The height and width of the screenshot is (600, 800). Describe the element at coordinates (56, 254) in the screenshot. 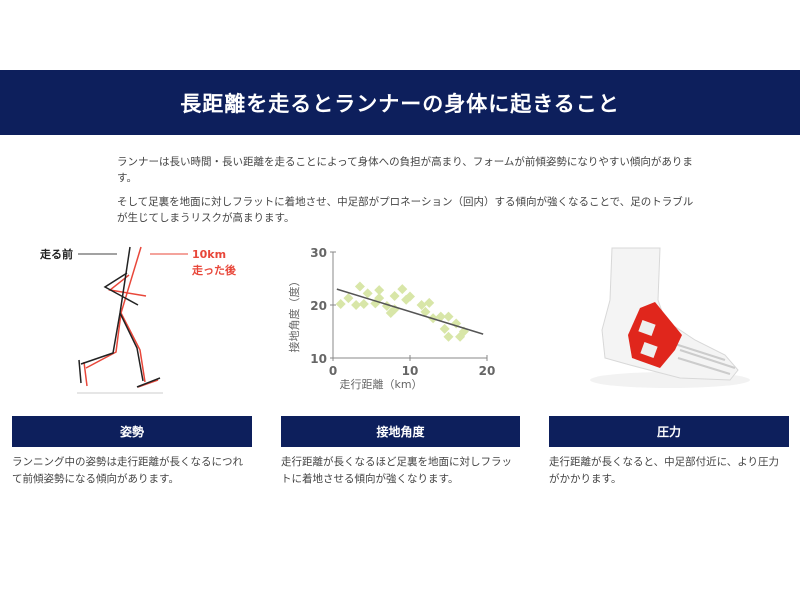

I see `label-before: 走る前` at that location.